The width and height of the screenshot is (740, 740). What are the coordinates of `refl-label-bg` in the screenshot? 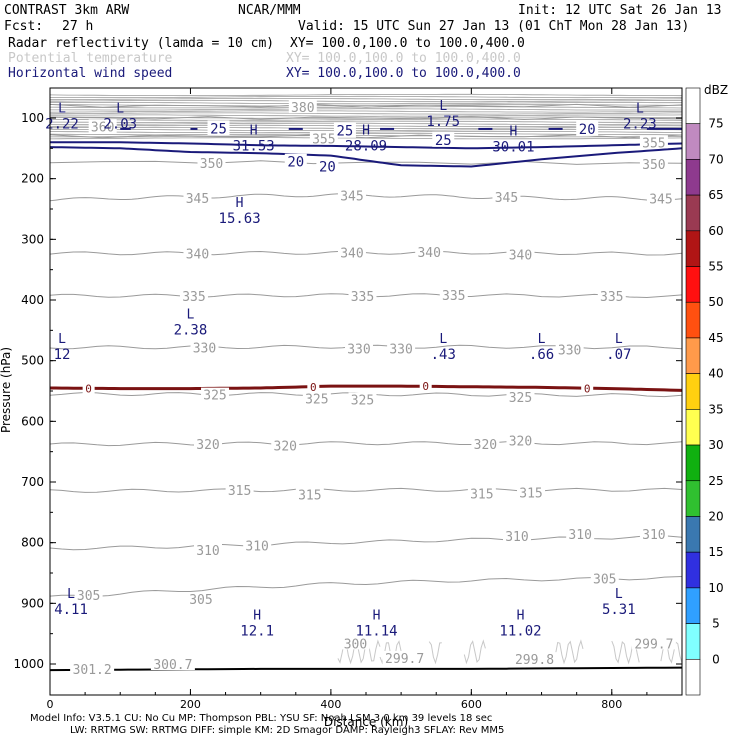 It's located at (425, 386).